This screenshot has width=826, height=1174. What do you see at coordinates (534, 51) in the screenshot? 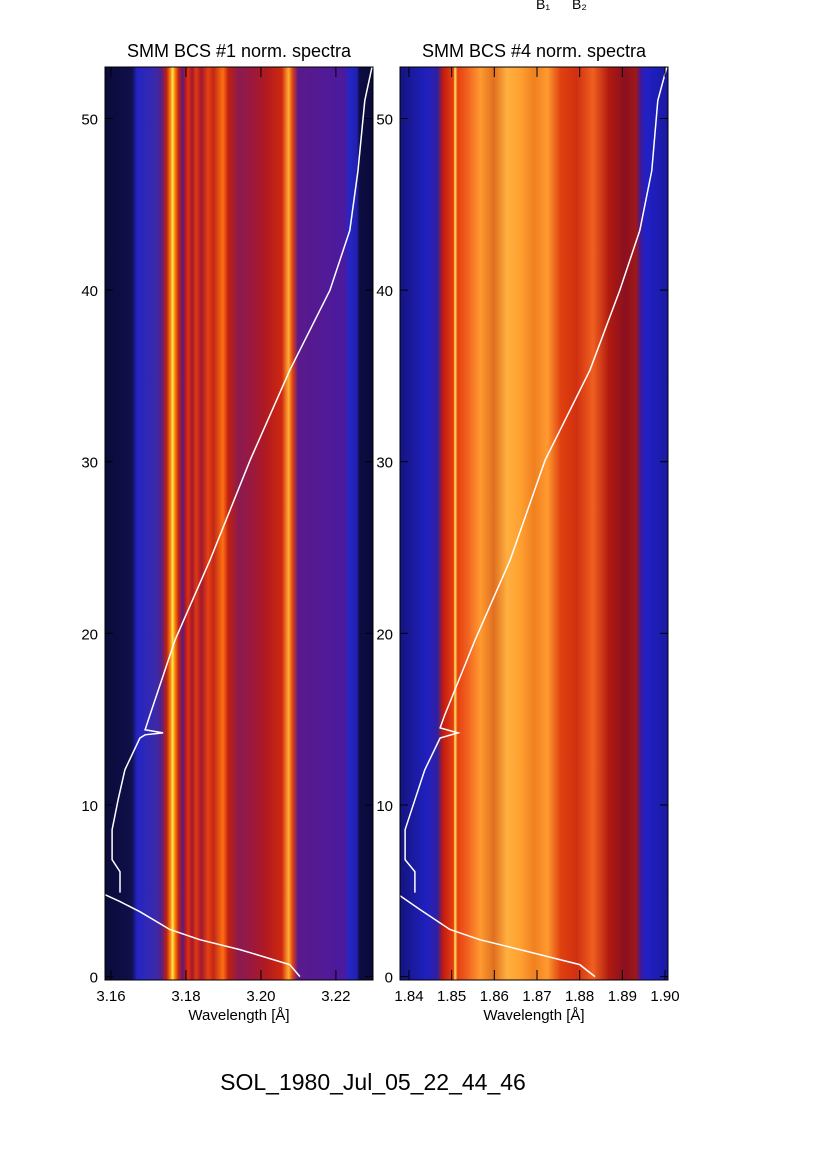
I see `chart-title: SMM BCS #4 norm. spectra` at bounding box center [534, 51].